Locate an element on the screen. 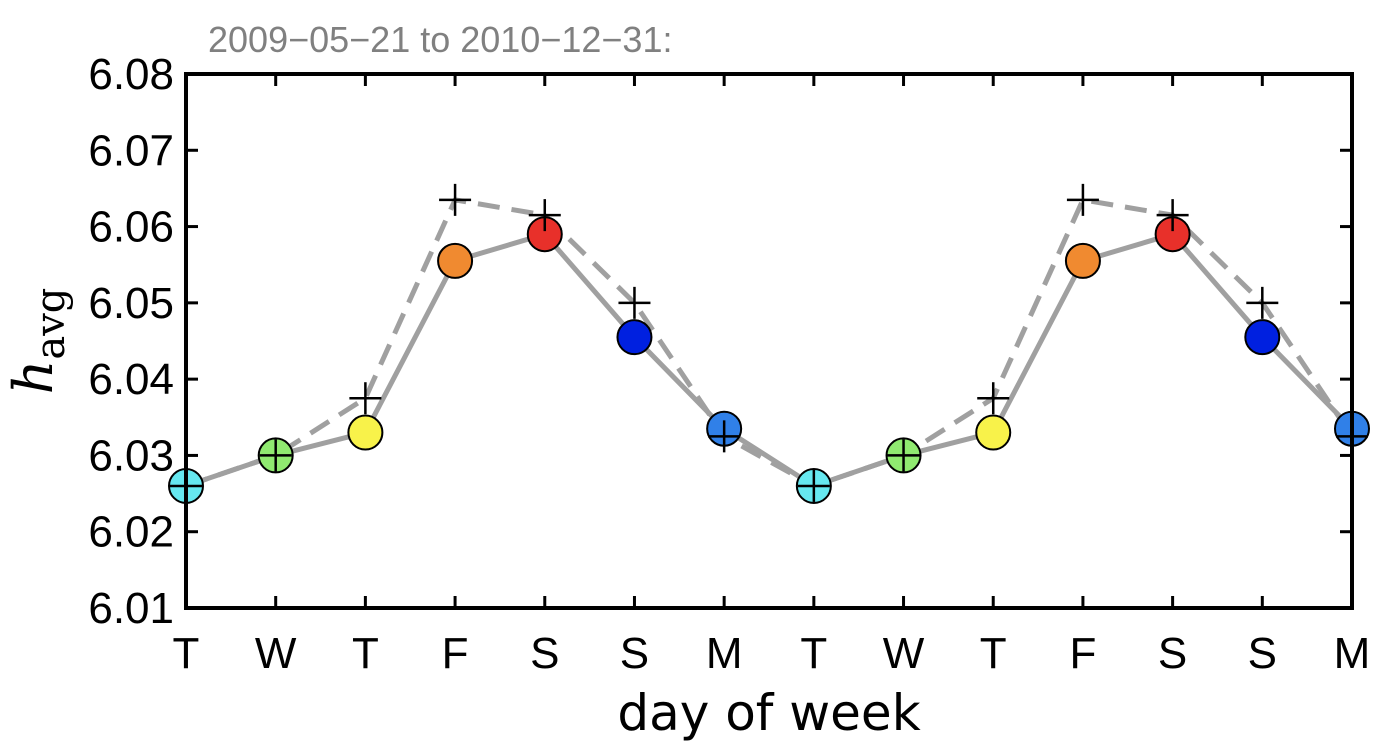  chart-subtitle: 2009−05−21 to 2010−12−31: is located at coordinates (440, 39).